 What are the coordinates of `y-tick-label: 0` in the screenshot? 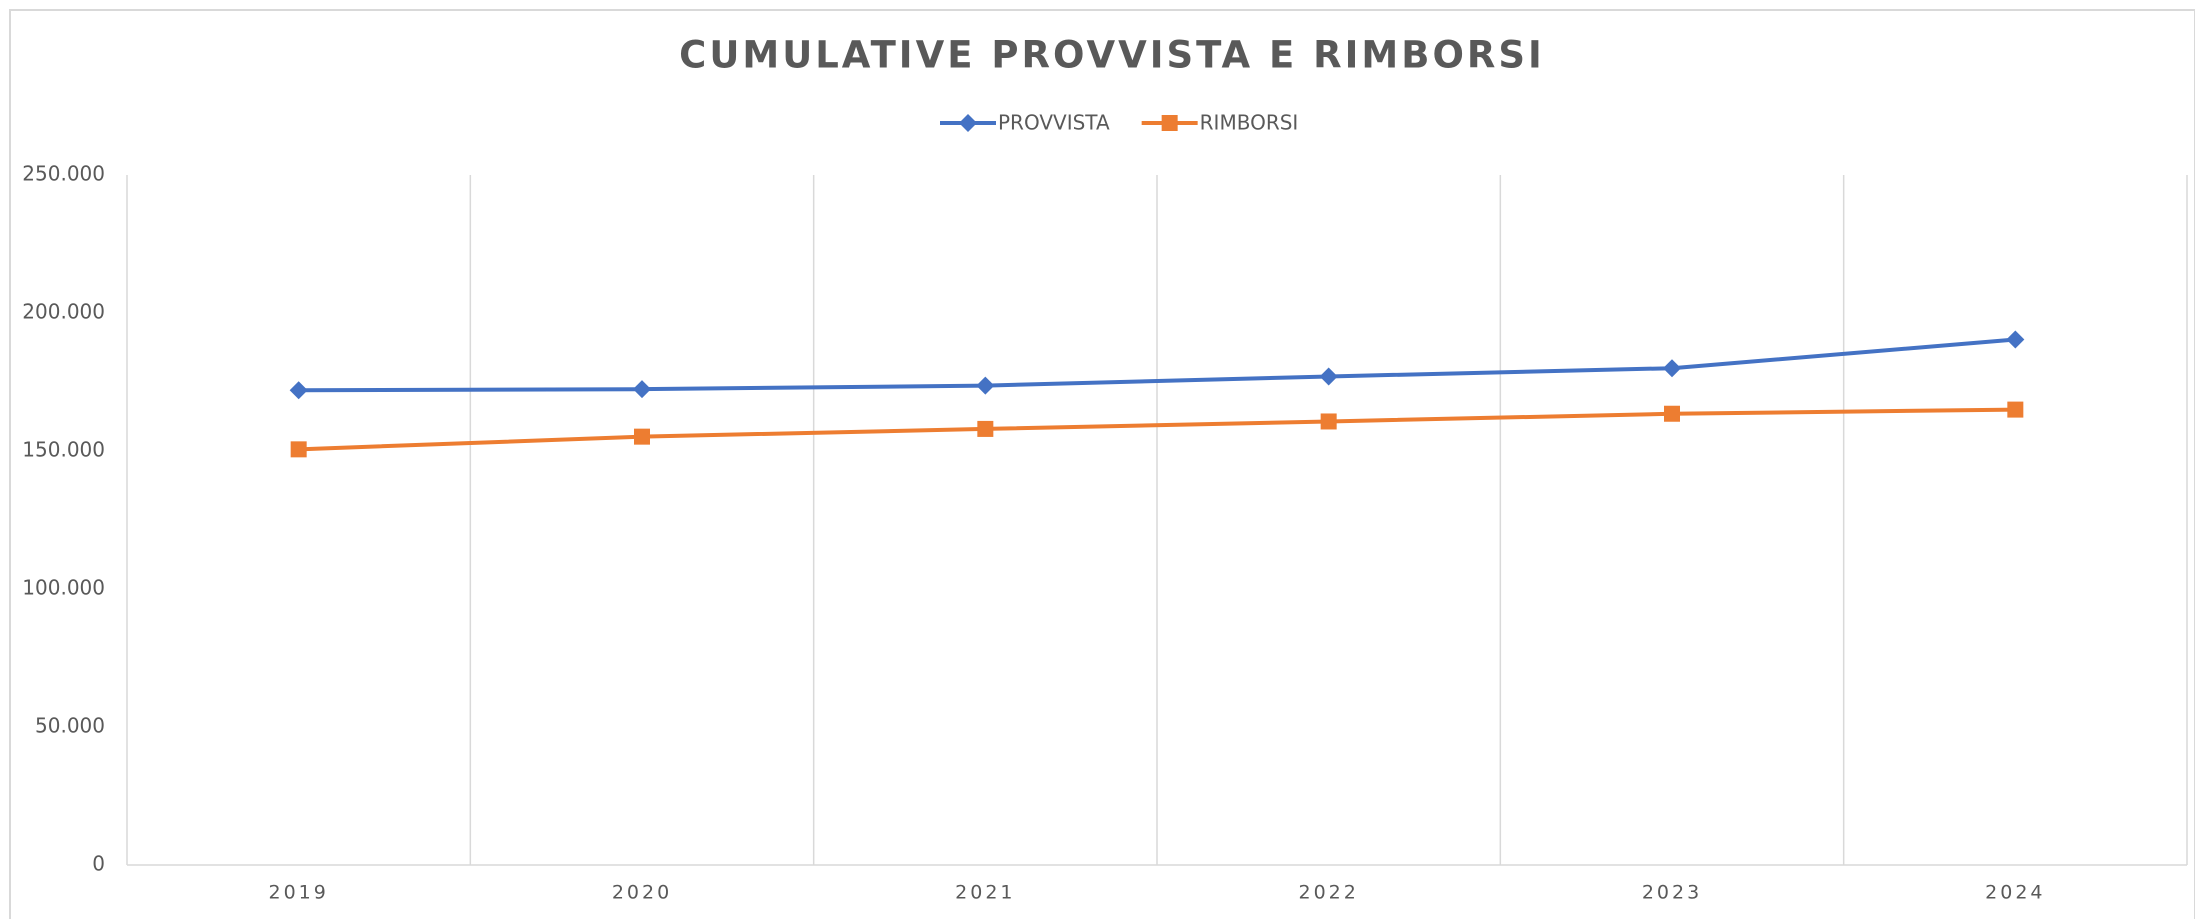 It's located at (98, 864).